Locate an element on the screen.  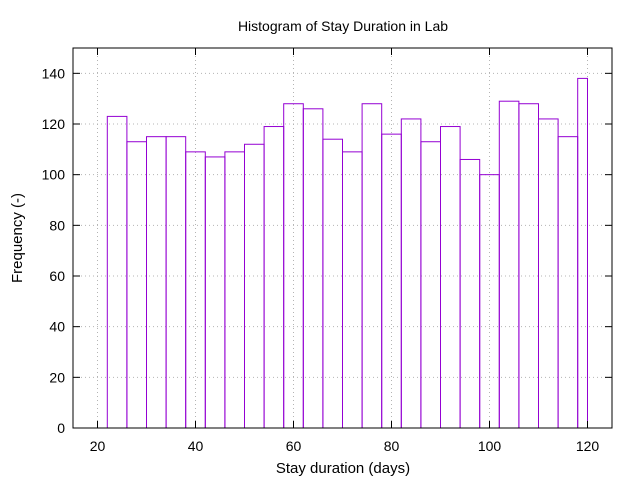
x-tick-label: 120 is located at coordinates (588, 446).